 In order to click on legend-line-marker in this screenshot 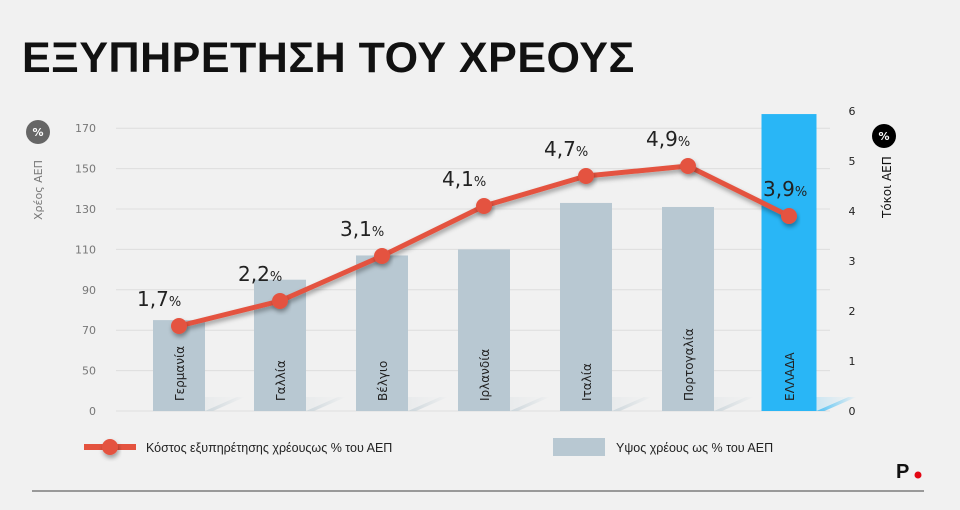, I will do `click(110, 447)`.